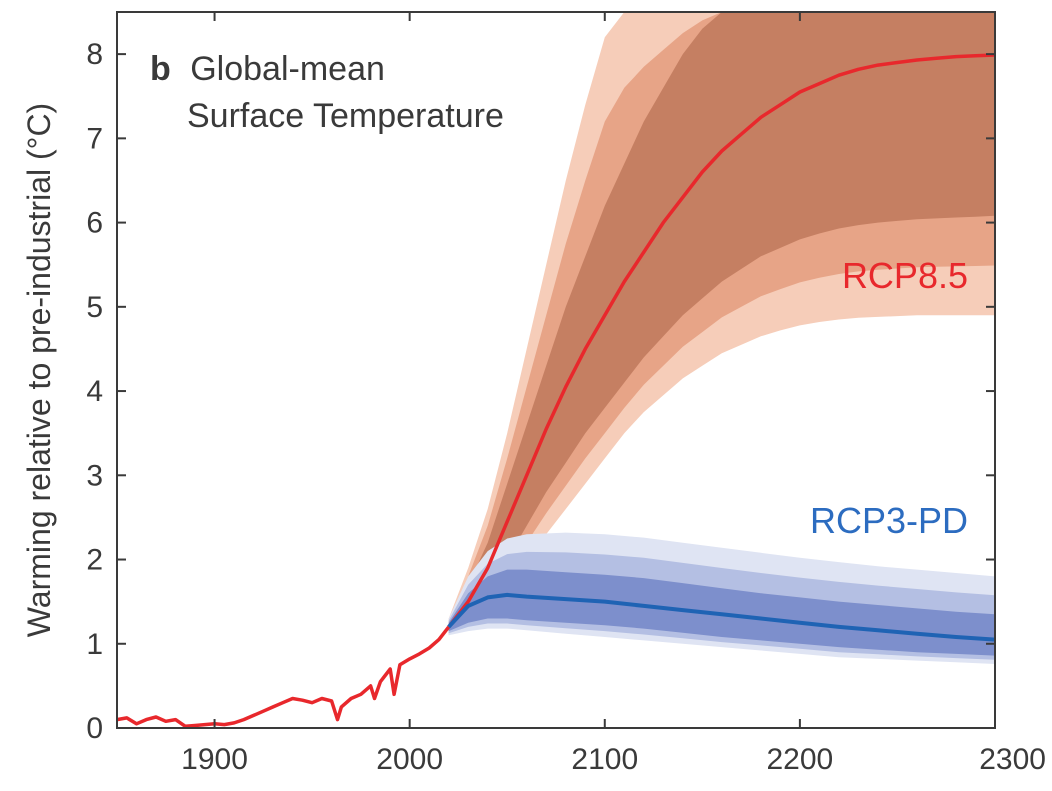 Image resolution: width=1052 pixels, height=791 pixels. Describe the element at coordinates (94, 391) in the screenshot. I see `y-tick-label: 4` at that location.